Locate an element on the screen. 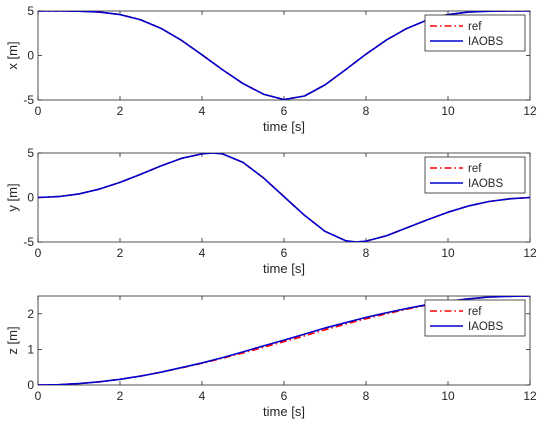 This screenshot has width=550, height=432. y-axis-label: z [m] is located at coordinates (12, 340).